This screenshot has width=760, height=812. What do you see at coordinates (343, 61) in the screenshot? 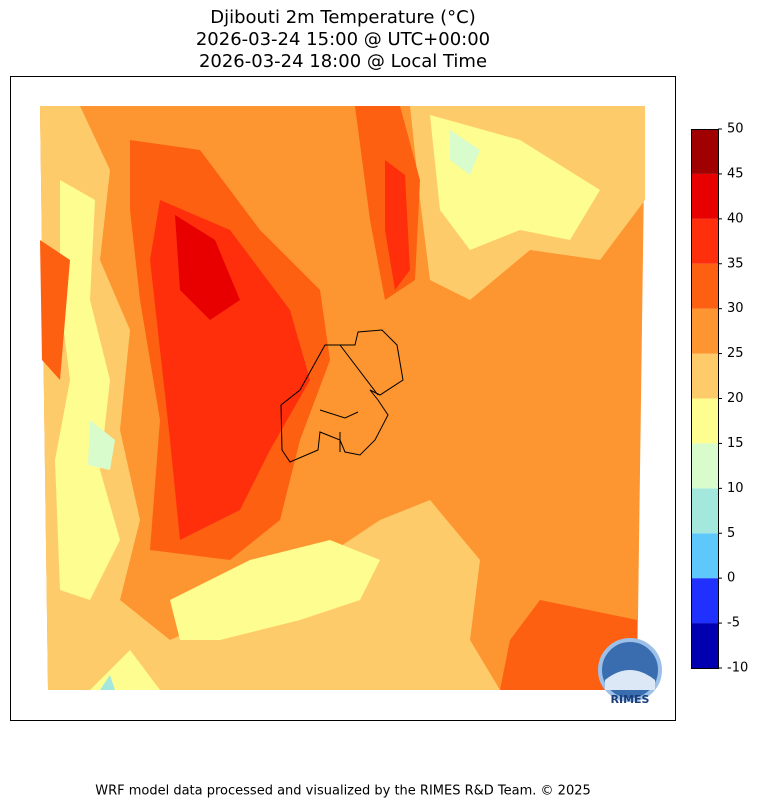
I see `title-line: 2026-03-24 18:00 @ Local Time` at bounding box center [343, 61].